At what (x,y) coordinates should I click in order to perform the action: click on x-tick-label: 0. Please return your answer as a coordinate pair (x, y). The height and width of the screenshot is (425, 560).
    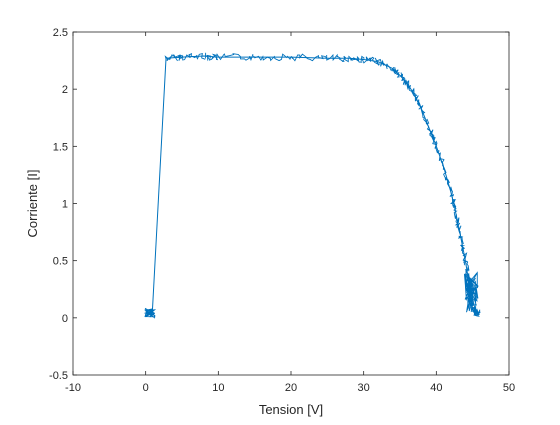
    Looking at the image, I should click on (146, 388).